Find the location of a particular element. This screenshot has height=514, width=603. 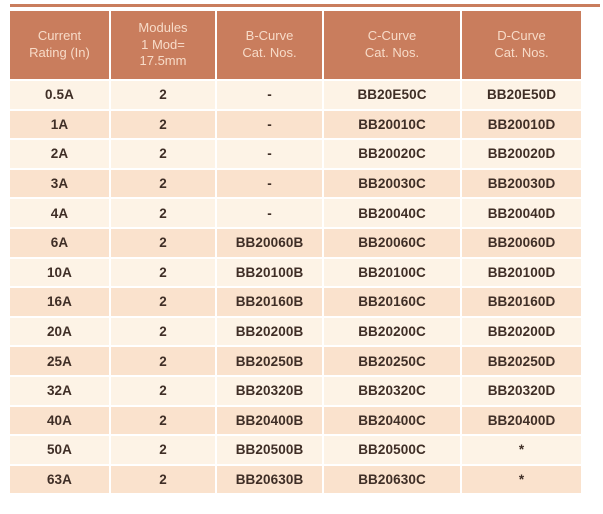

cell-current-rating: 32A is located at coordinates (59, 390).